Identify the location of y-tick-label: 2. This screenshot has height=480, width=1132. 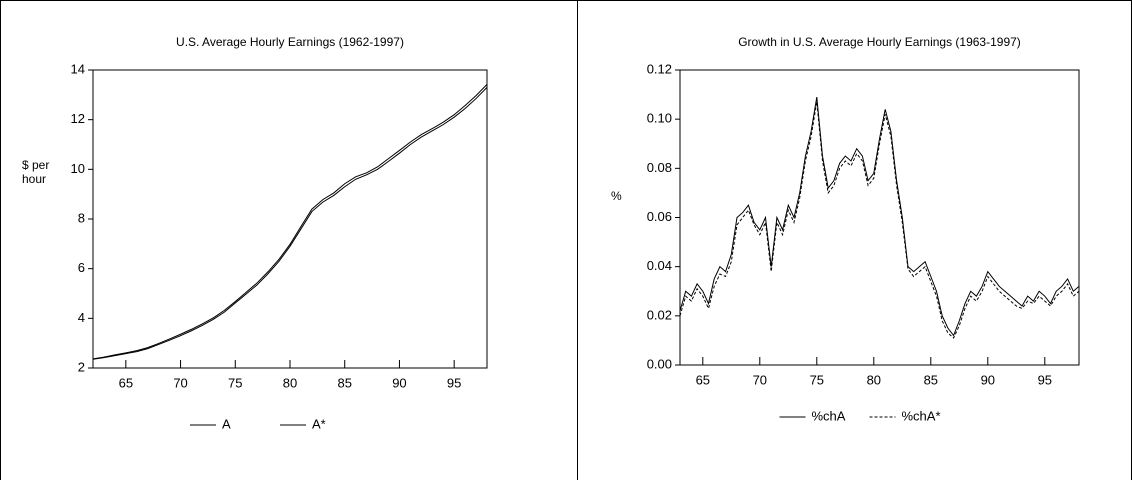
(81, 366).